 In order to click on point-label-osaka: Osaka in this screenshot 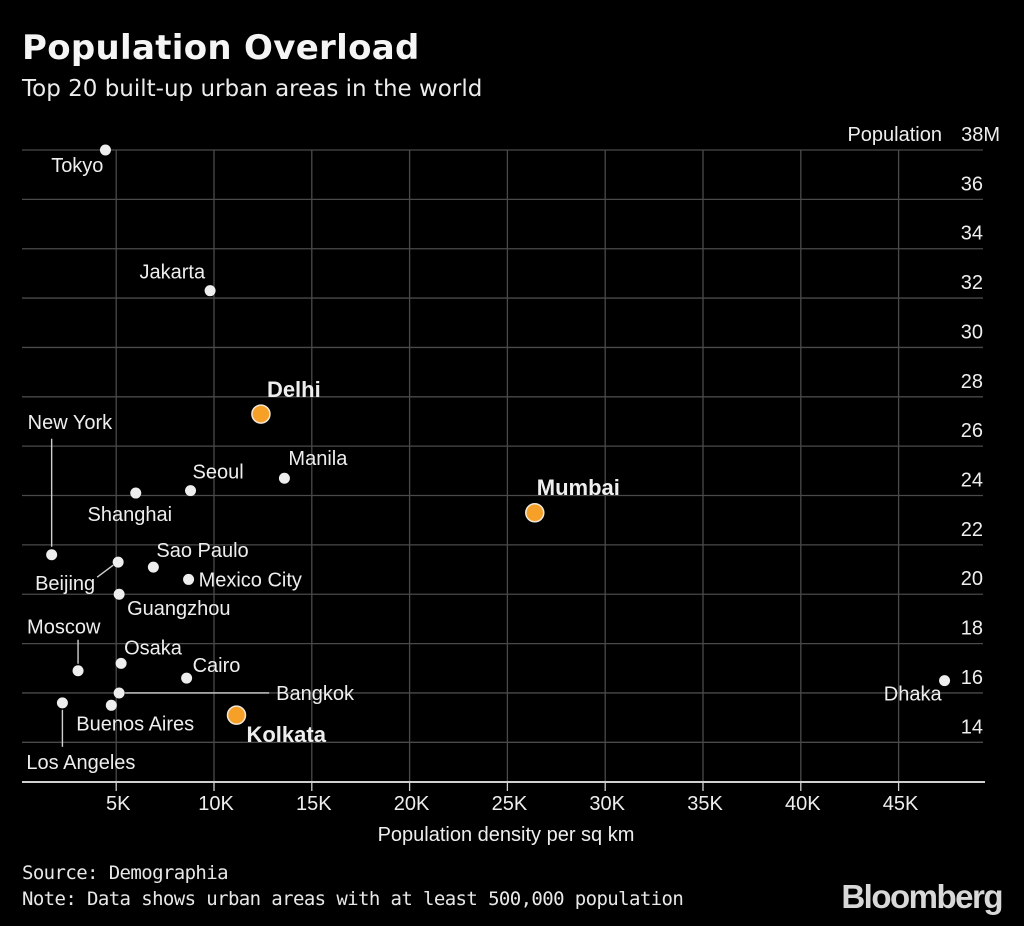, I will do `click(153, 648)`.